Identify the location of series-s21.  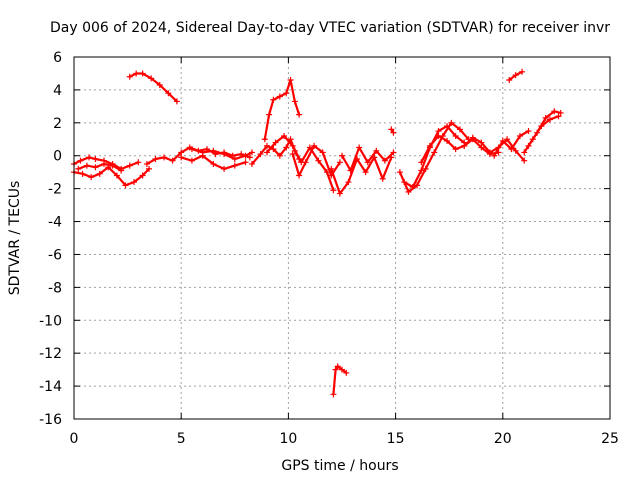
(516, 76).